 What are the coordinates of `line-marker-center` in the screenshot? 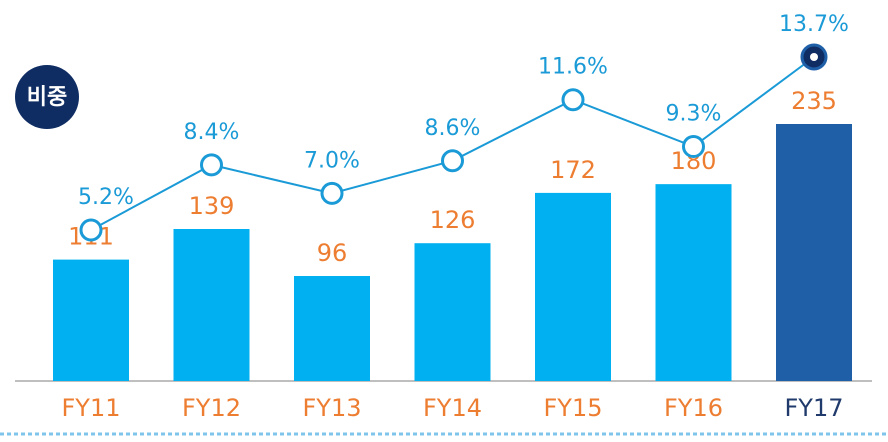 It's located at (814, 57).